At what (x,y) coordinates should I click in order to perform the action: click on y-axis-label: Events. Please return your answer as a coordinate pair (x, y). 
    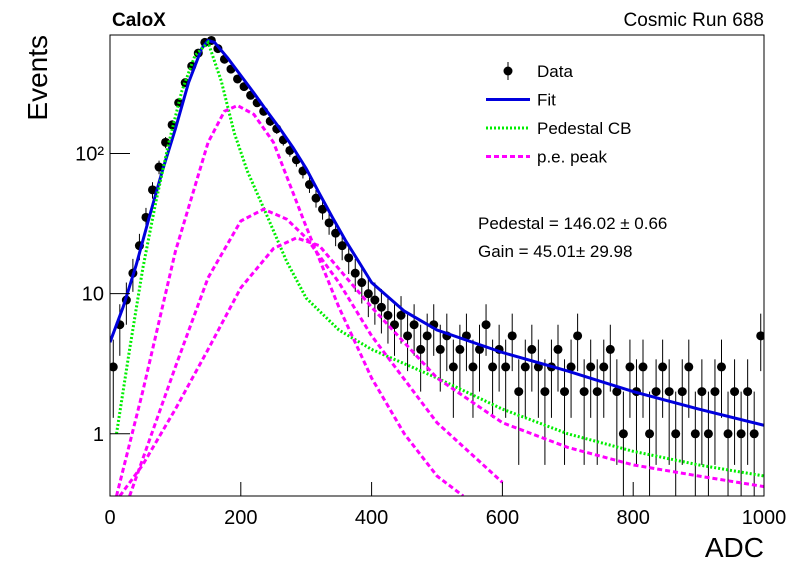
    Looking at the image, I should click on (37, 78).